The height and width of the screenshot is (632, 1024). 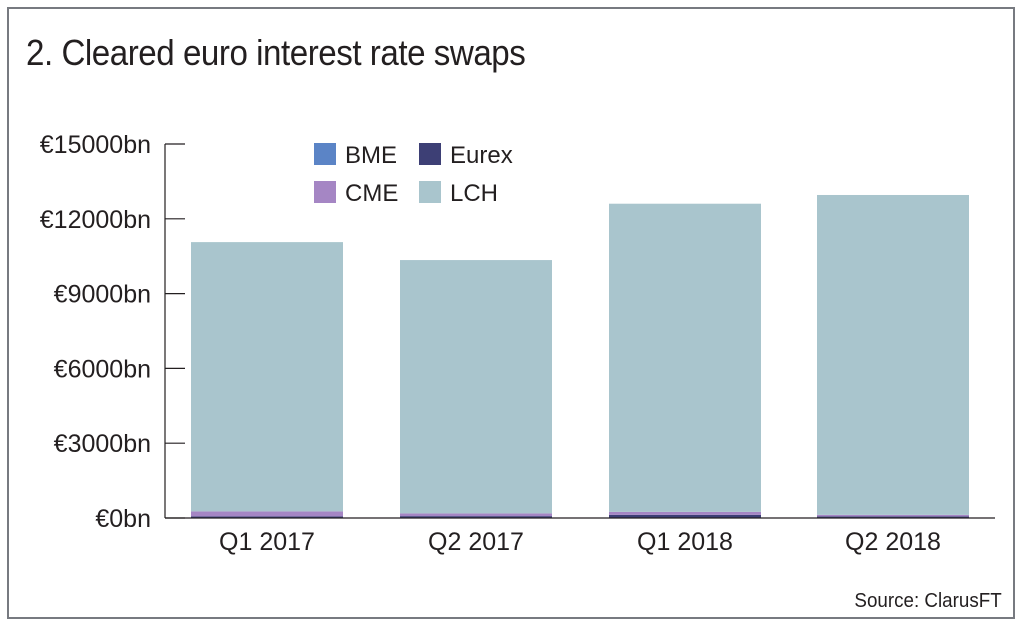 What do you see at coordinates (325, 154) in the screenshot?
I see `legend-swatch-bme` at bounding box center [325, 154].